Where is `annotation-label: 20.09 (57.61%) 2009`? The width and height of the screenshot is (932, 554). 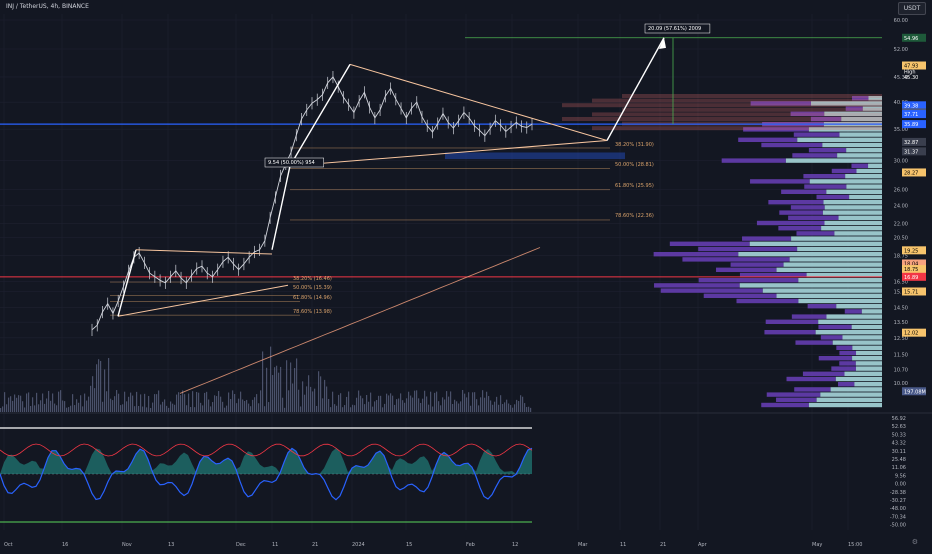 annotation-label: 20.09 (57.61%) 2009 is located at coordinates (674, 29).